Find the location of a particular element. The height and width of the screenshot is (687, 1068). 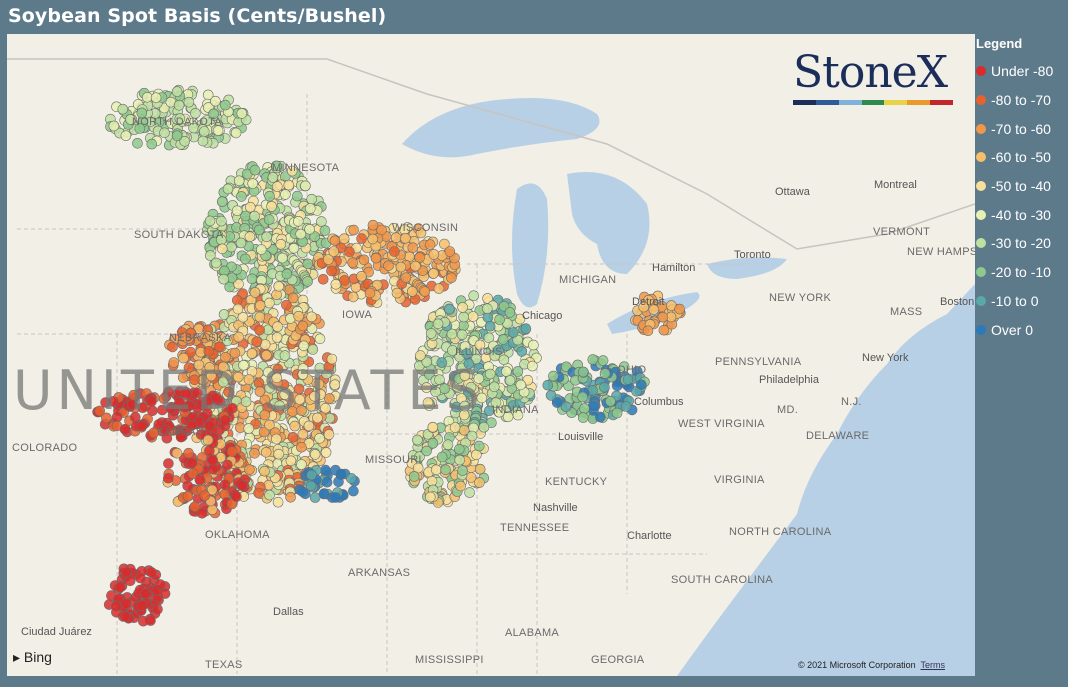

legend-item: -20 to -10 is located at coordinates (1022, 272).